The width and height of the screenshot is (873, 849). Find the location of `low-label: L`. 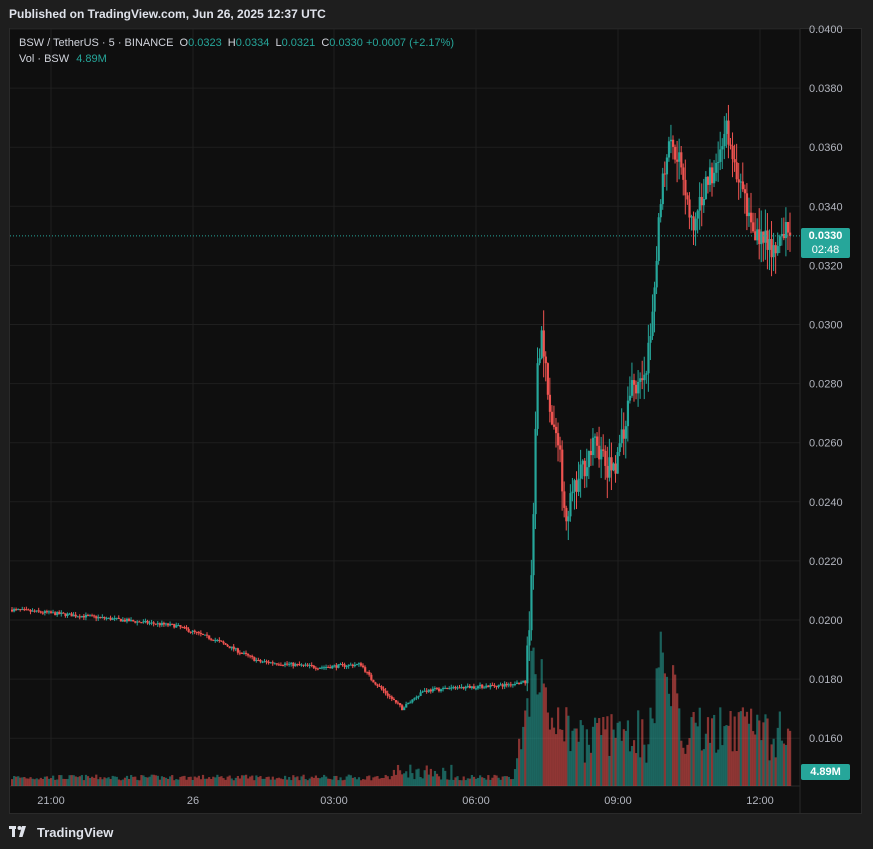

low-label: L is located at coordinates (278, 43).